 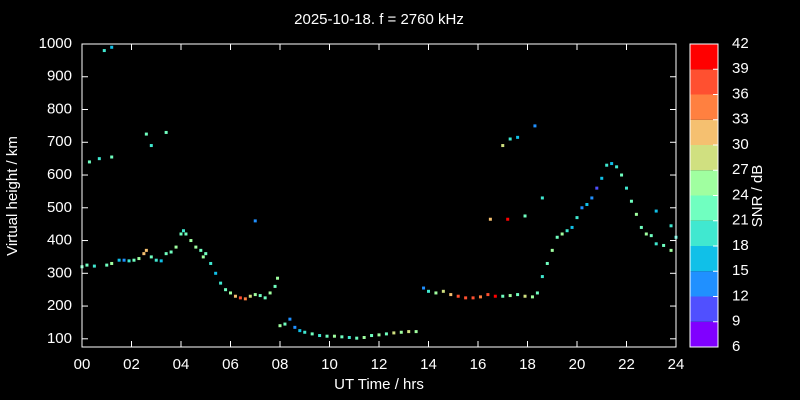 What do you see at coordinates (527, 364) in the screenshot?
I see `x-tick-label: 18` at bounding box center [527, 364].